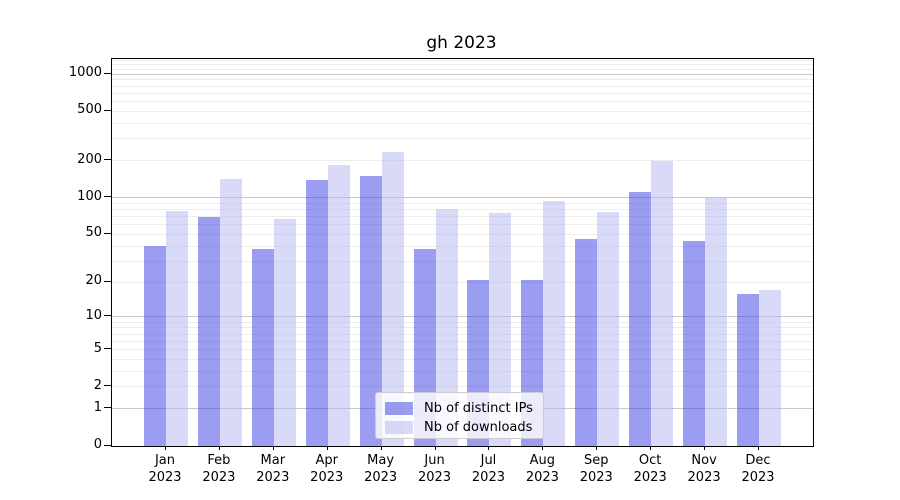  I want to click on y-tick-label: 0, so click(97, 444).